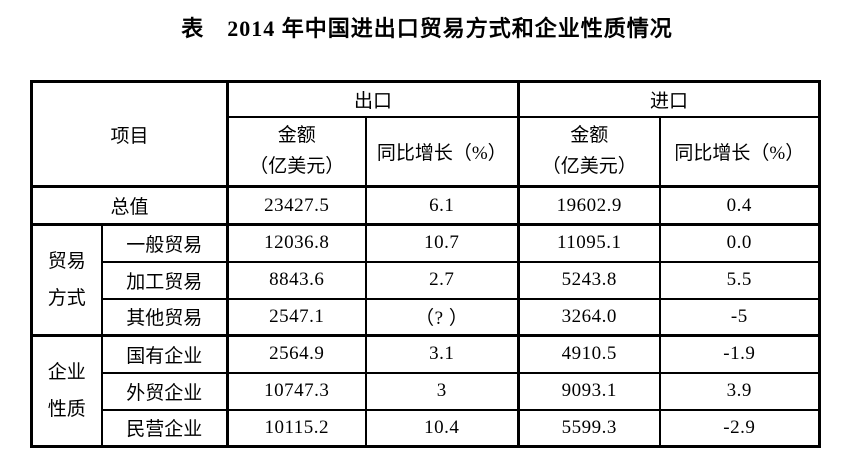  Describe the element at coordinates (165, 354) in the screenshot. I see `row-state-owned-label: 国有企业` at that location.